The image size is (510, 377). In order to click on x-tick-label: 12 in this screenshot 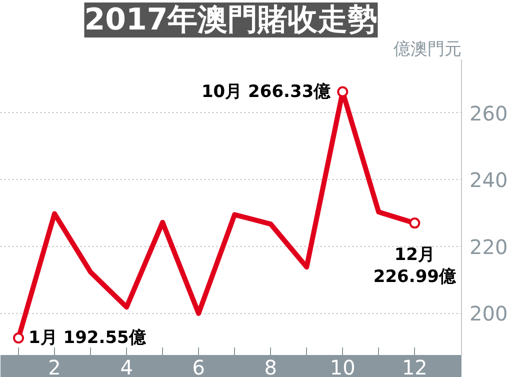, I will do `click(415, 366)`.